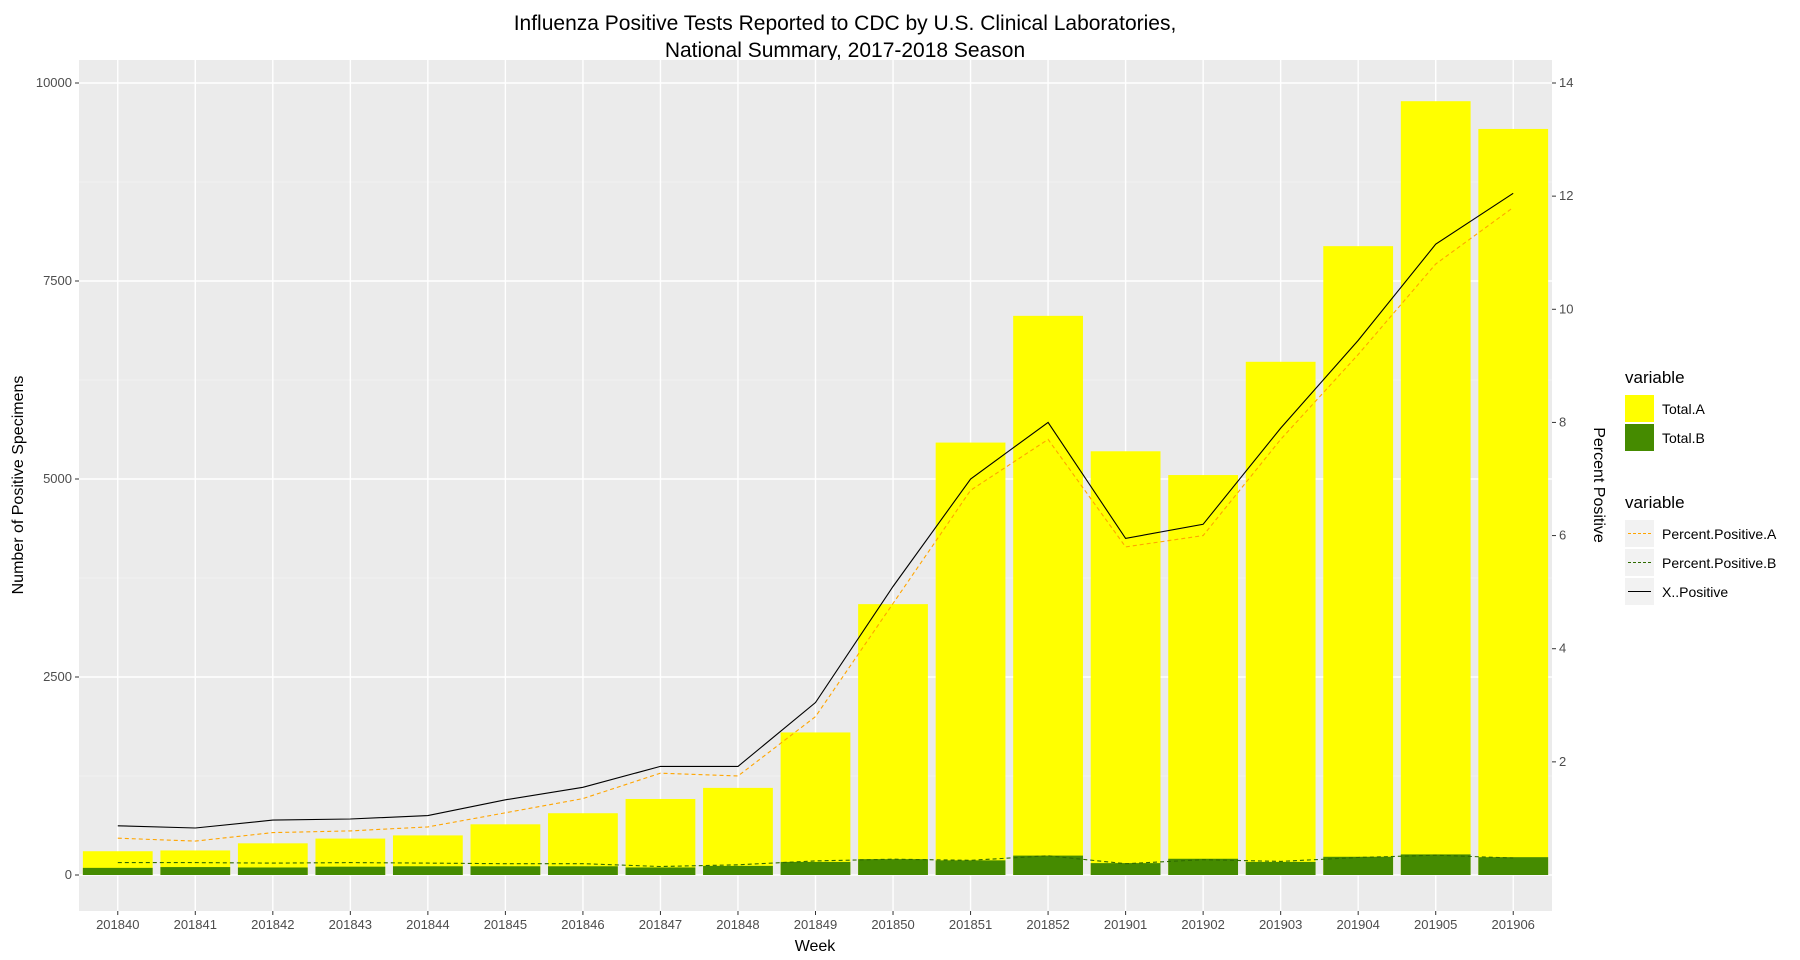 This screenshot has width=1800, height=960. What do you see at coordinates (1655, 502) in the screenshot?
I see `legend-lines-title: variable` at bounding box center [1655, 502].